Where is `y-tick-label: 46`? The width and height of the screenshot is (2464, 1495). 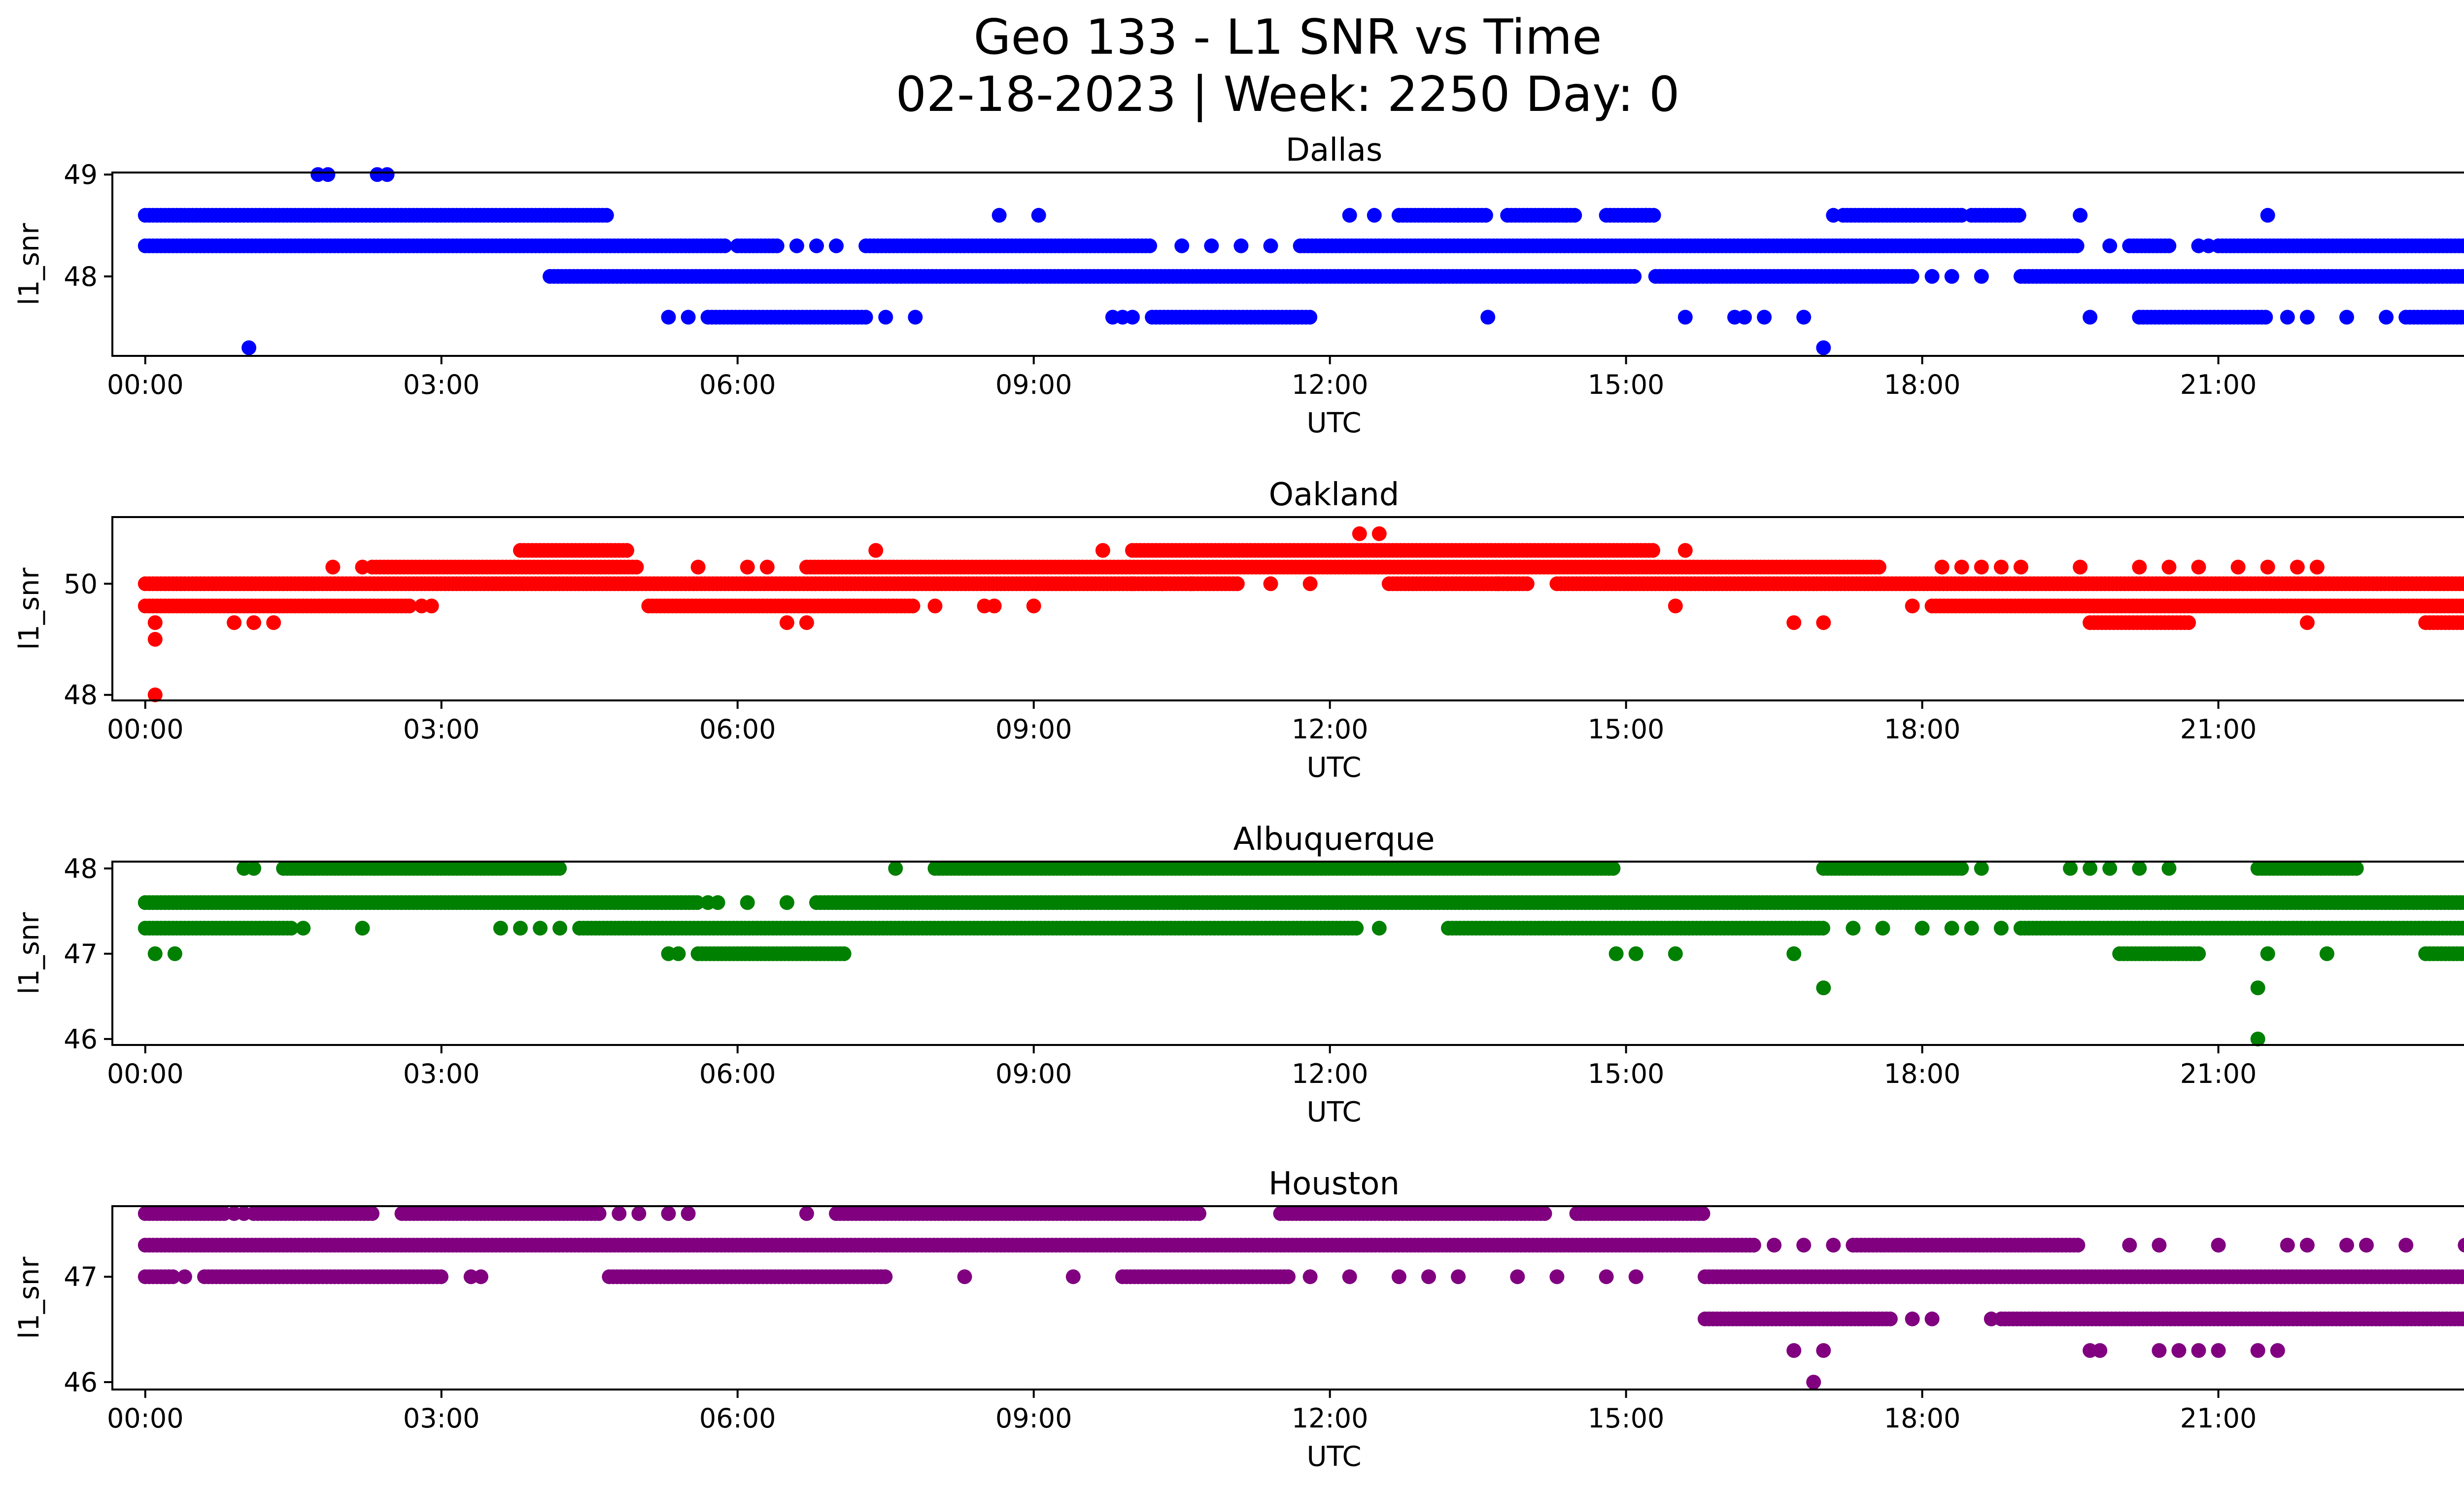
y-tick-label: 46 is located at coordinates (81, 1039).